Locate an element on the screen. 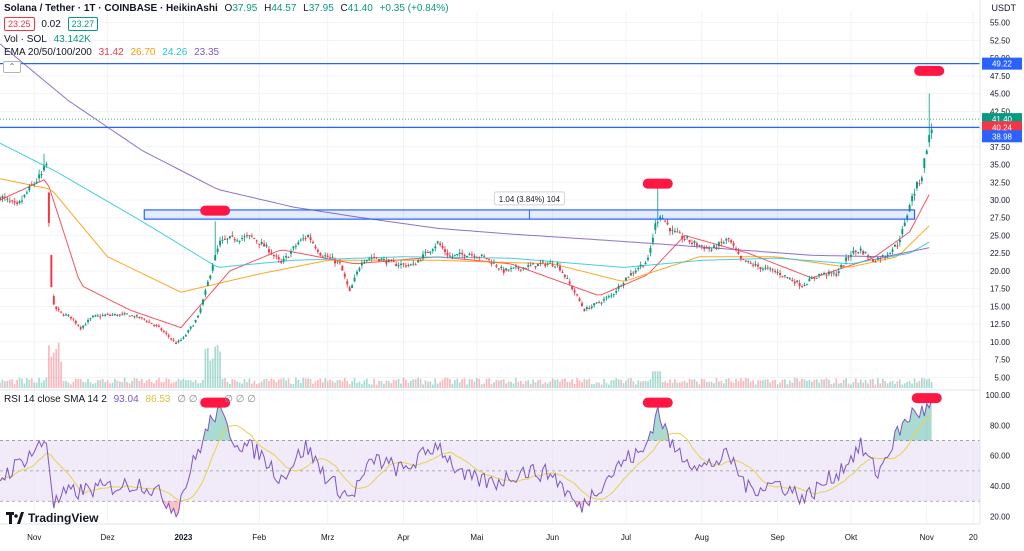  time-tick-label: Mai is located at coordinates (476, 537).